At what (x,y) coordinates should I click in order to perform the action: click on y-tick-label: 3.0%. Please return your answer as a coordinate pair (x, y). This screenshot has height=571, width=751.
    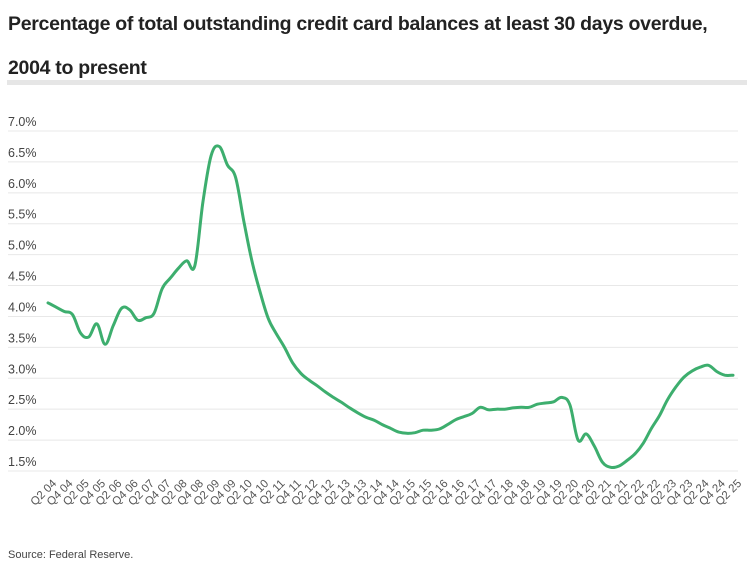
    Looking at the image, I should click on (22, 369).